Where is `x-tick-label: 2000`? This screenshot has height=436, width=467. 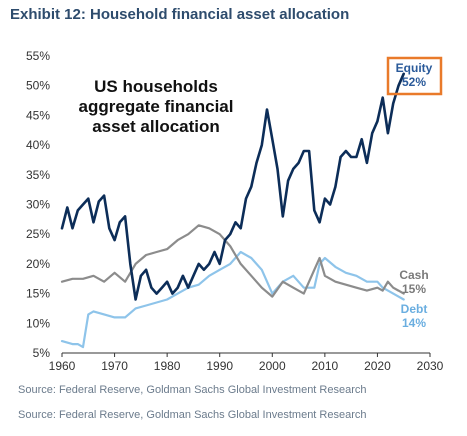
x-tick-label: 2000 is located at coordinates (272, 366).